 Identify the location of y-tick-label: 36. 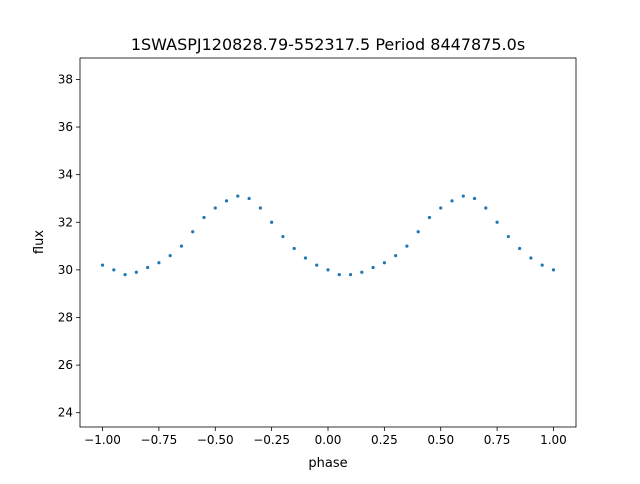
(65, 127).